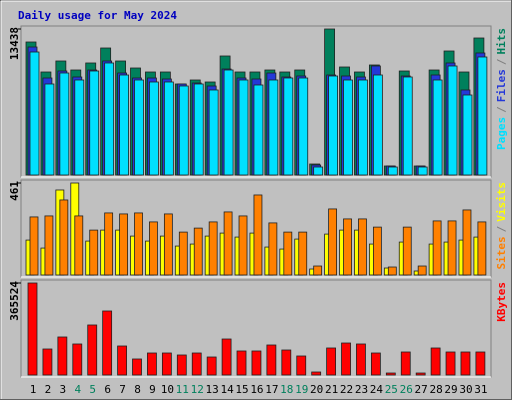 The image size is (512, 400). What do you see at coordinates (406, 389) in the screenshot?
I see `x-tick-label: 26` at bounding box center [406, 389].